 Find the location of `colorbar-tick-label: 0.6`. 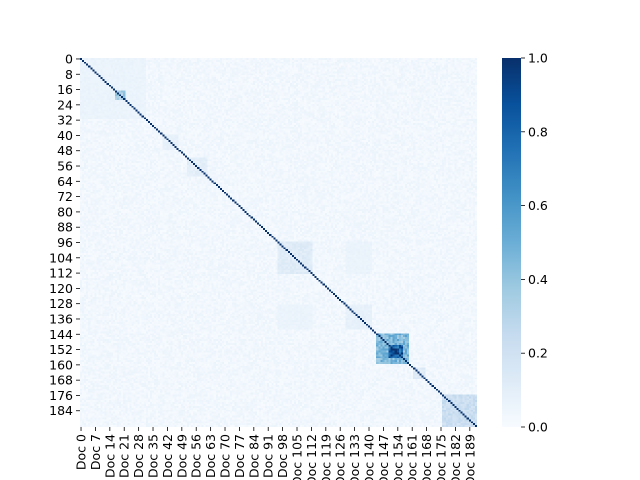

colorbar-tick-label: 0.6 is located at coordinates (538, 205).